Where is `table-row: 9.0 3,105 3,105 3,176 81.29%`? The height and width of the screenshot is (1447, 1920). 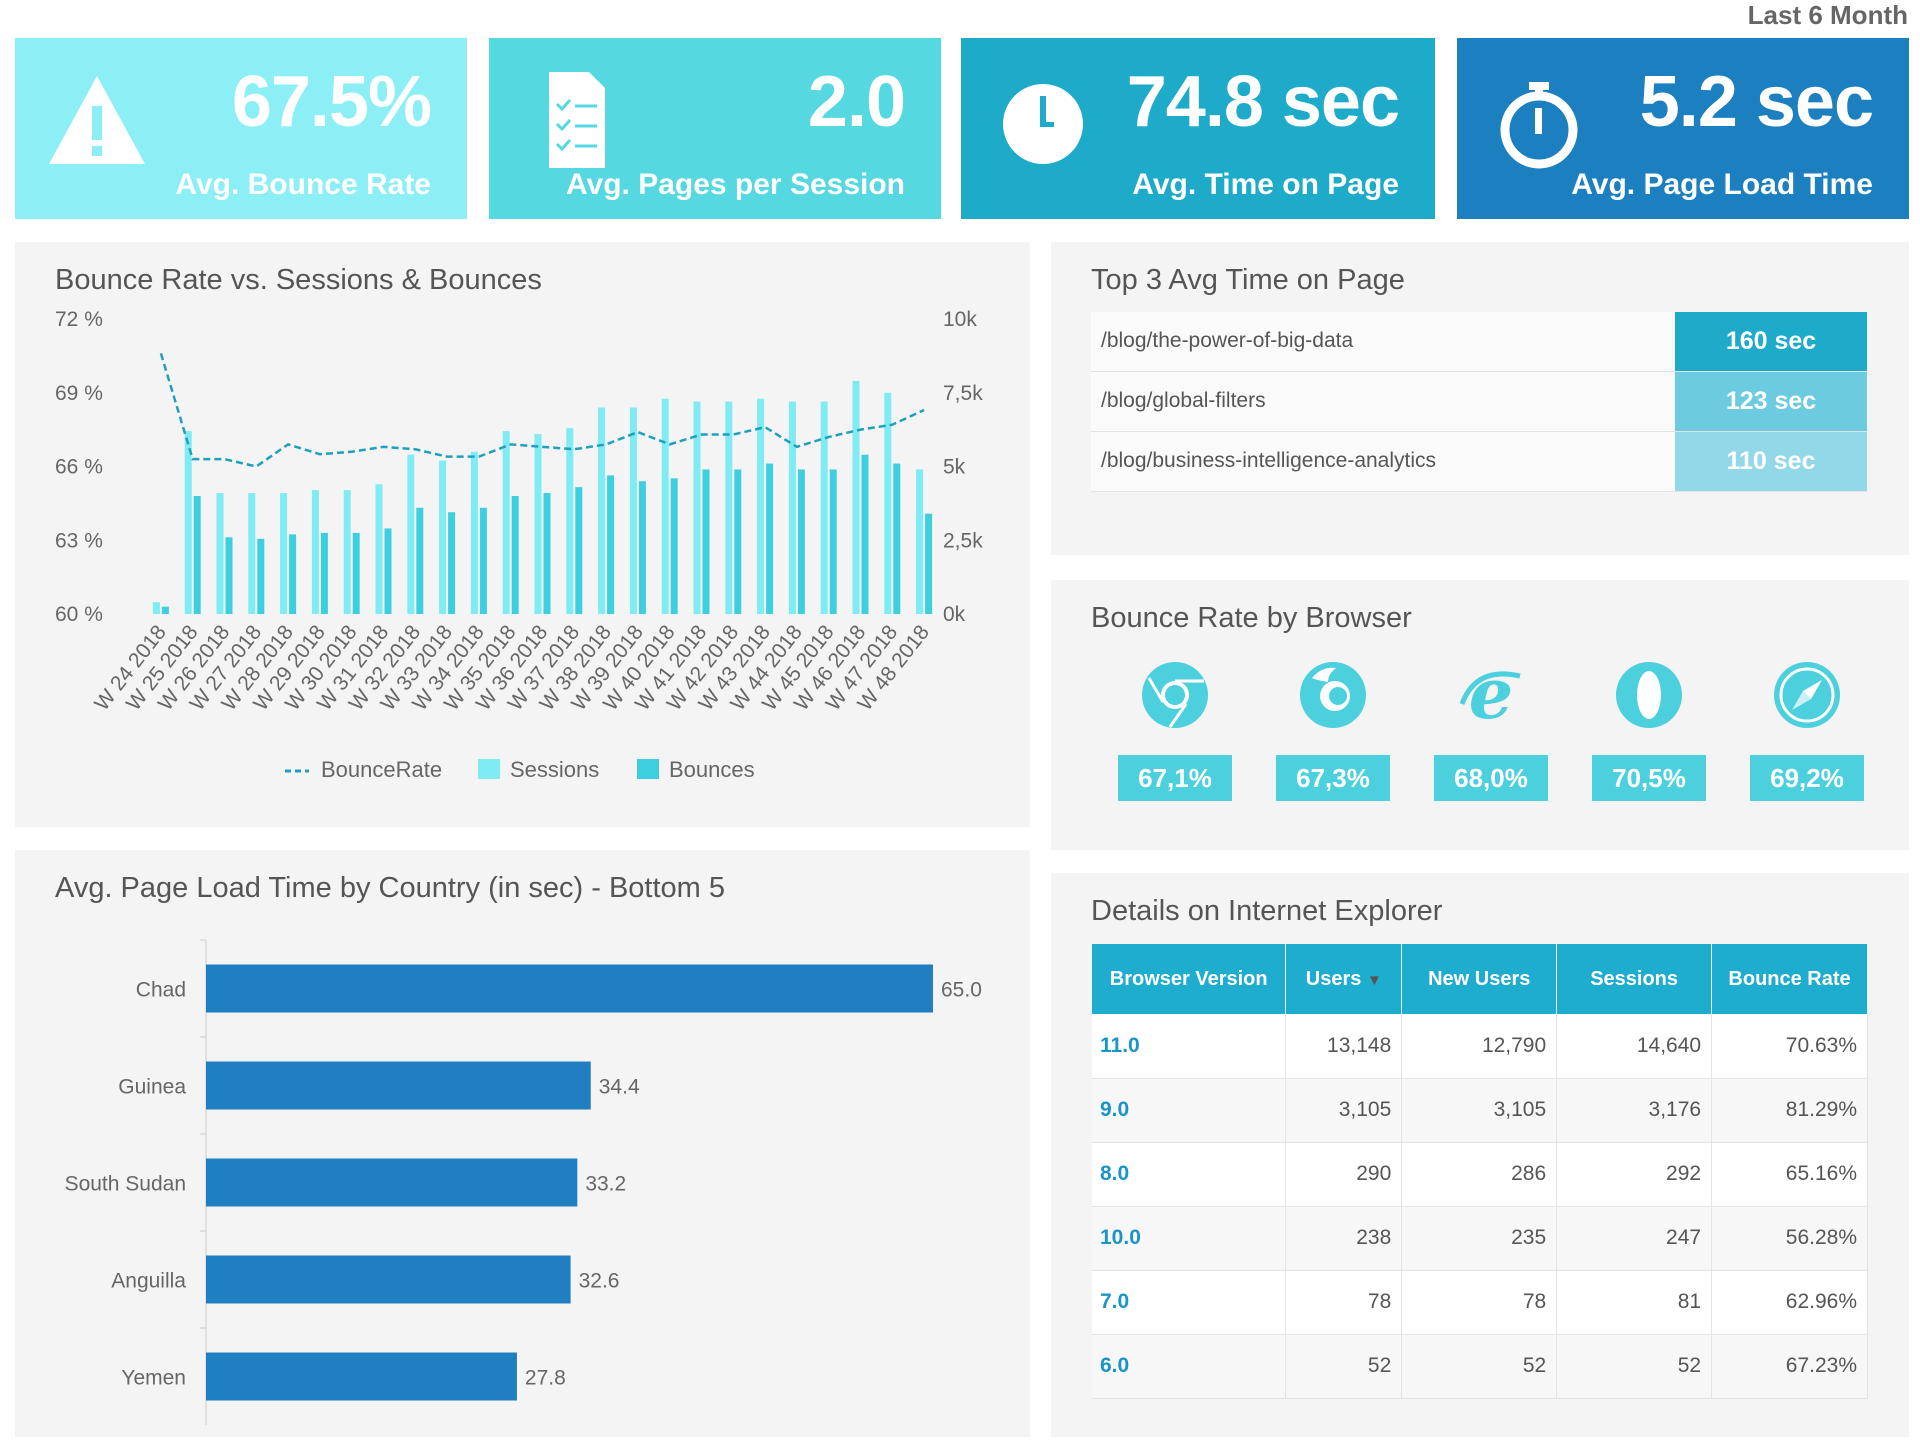
table-row: 9.0 3,105 3,105 3,176 81.29% is located at coordinates (1480, 1110).